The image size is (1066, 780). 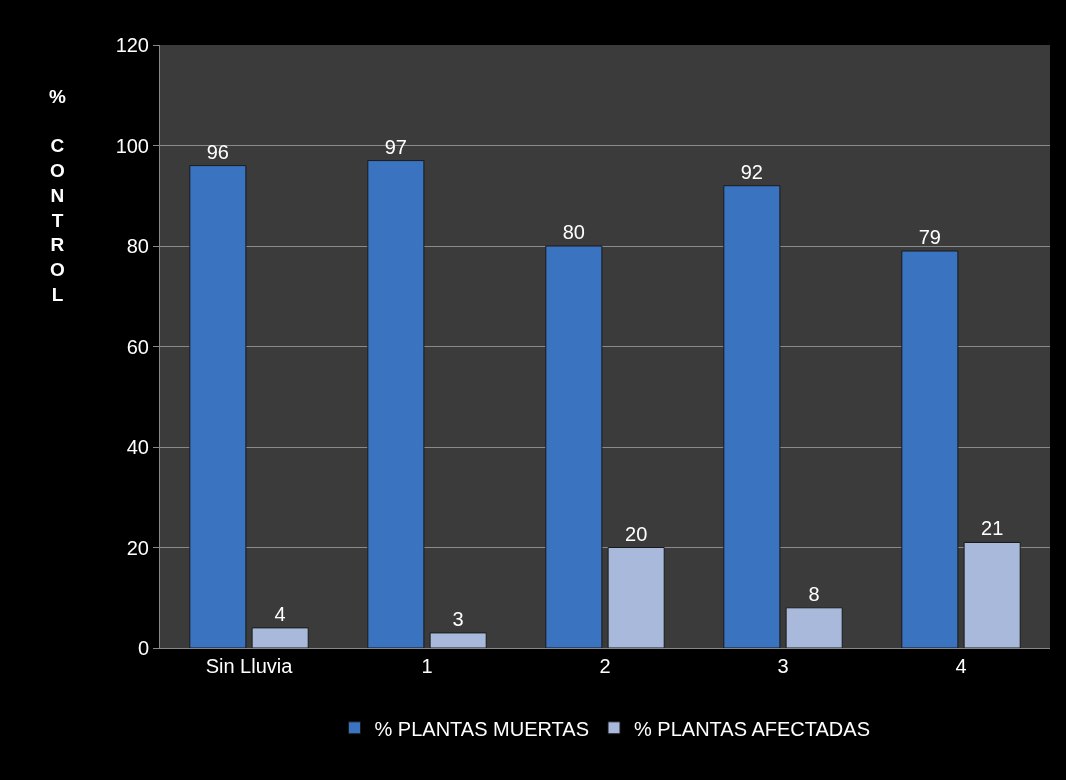 What do you see at coordinates (573, 232) in the screenshot?
I see `data-label: 80` at bounding box center [573, 232].